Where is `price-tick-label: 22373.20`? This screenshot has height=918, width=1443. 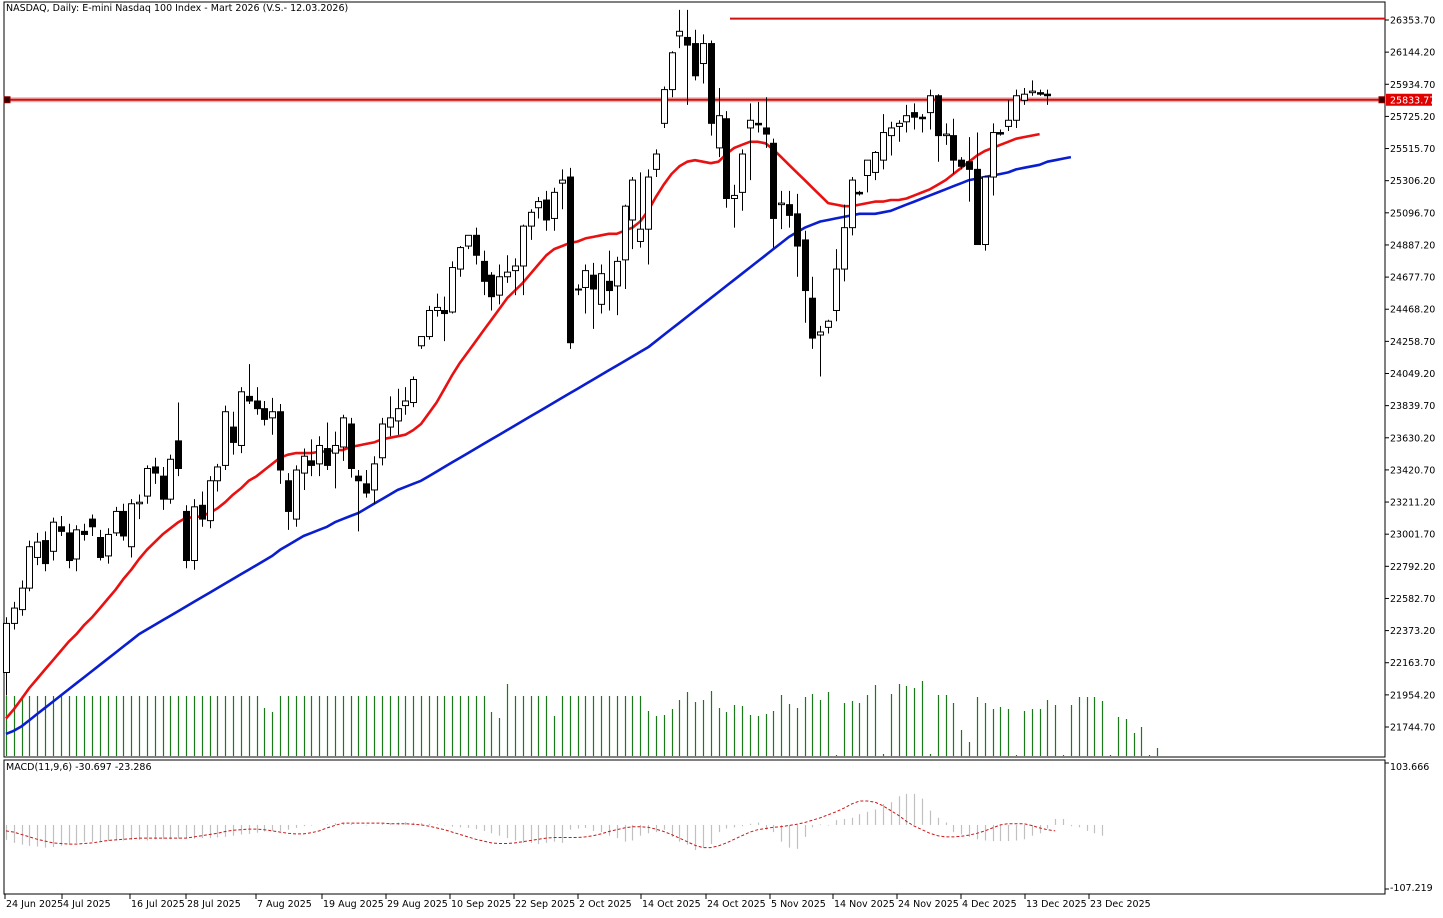 price-tick-label: 22373.20 is located at coordinates (1412, 631).